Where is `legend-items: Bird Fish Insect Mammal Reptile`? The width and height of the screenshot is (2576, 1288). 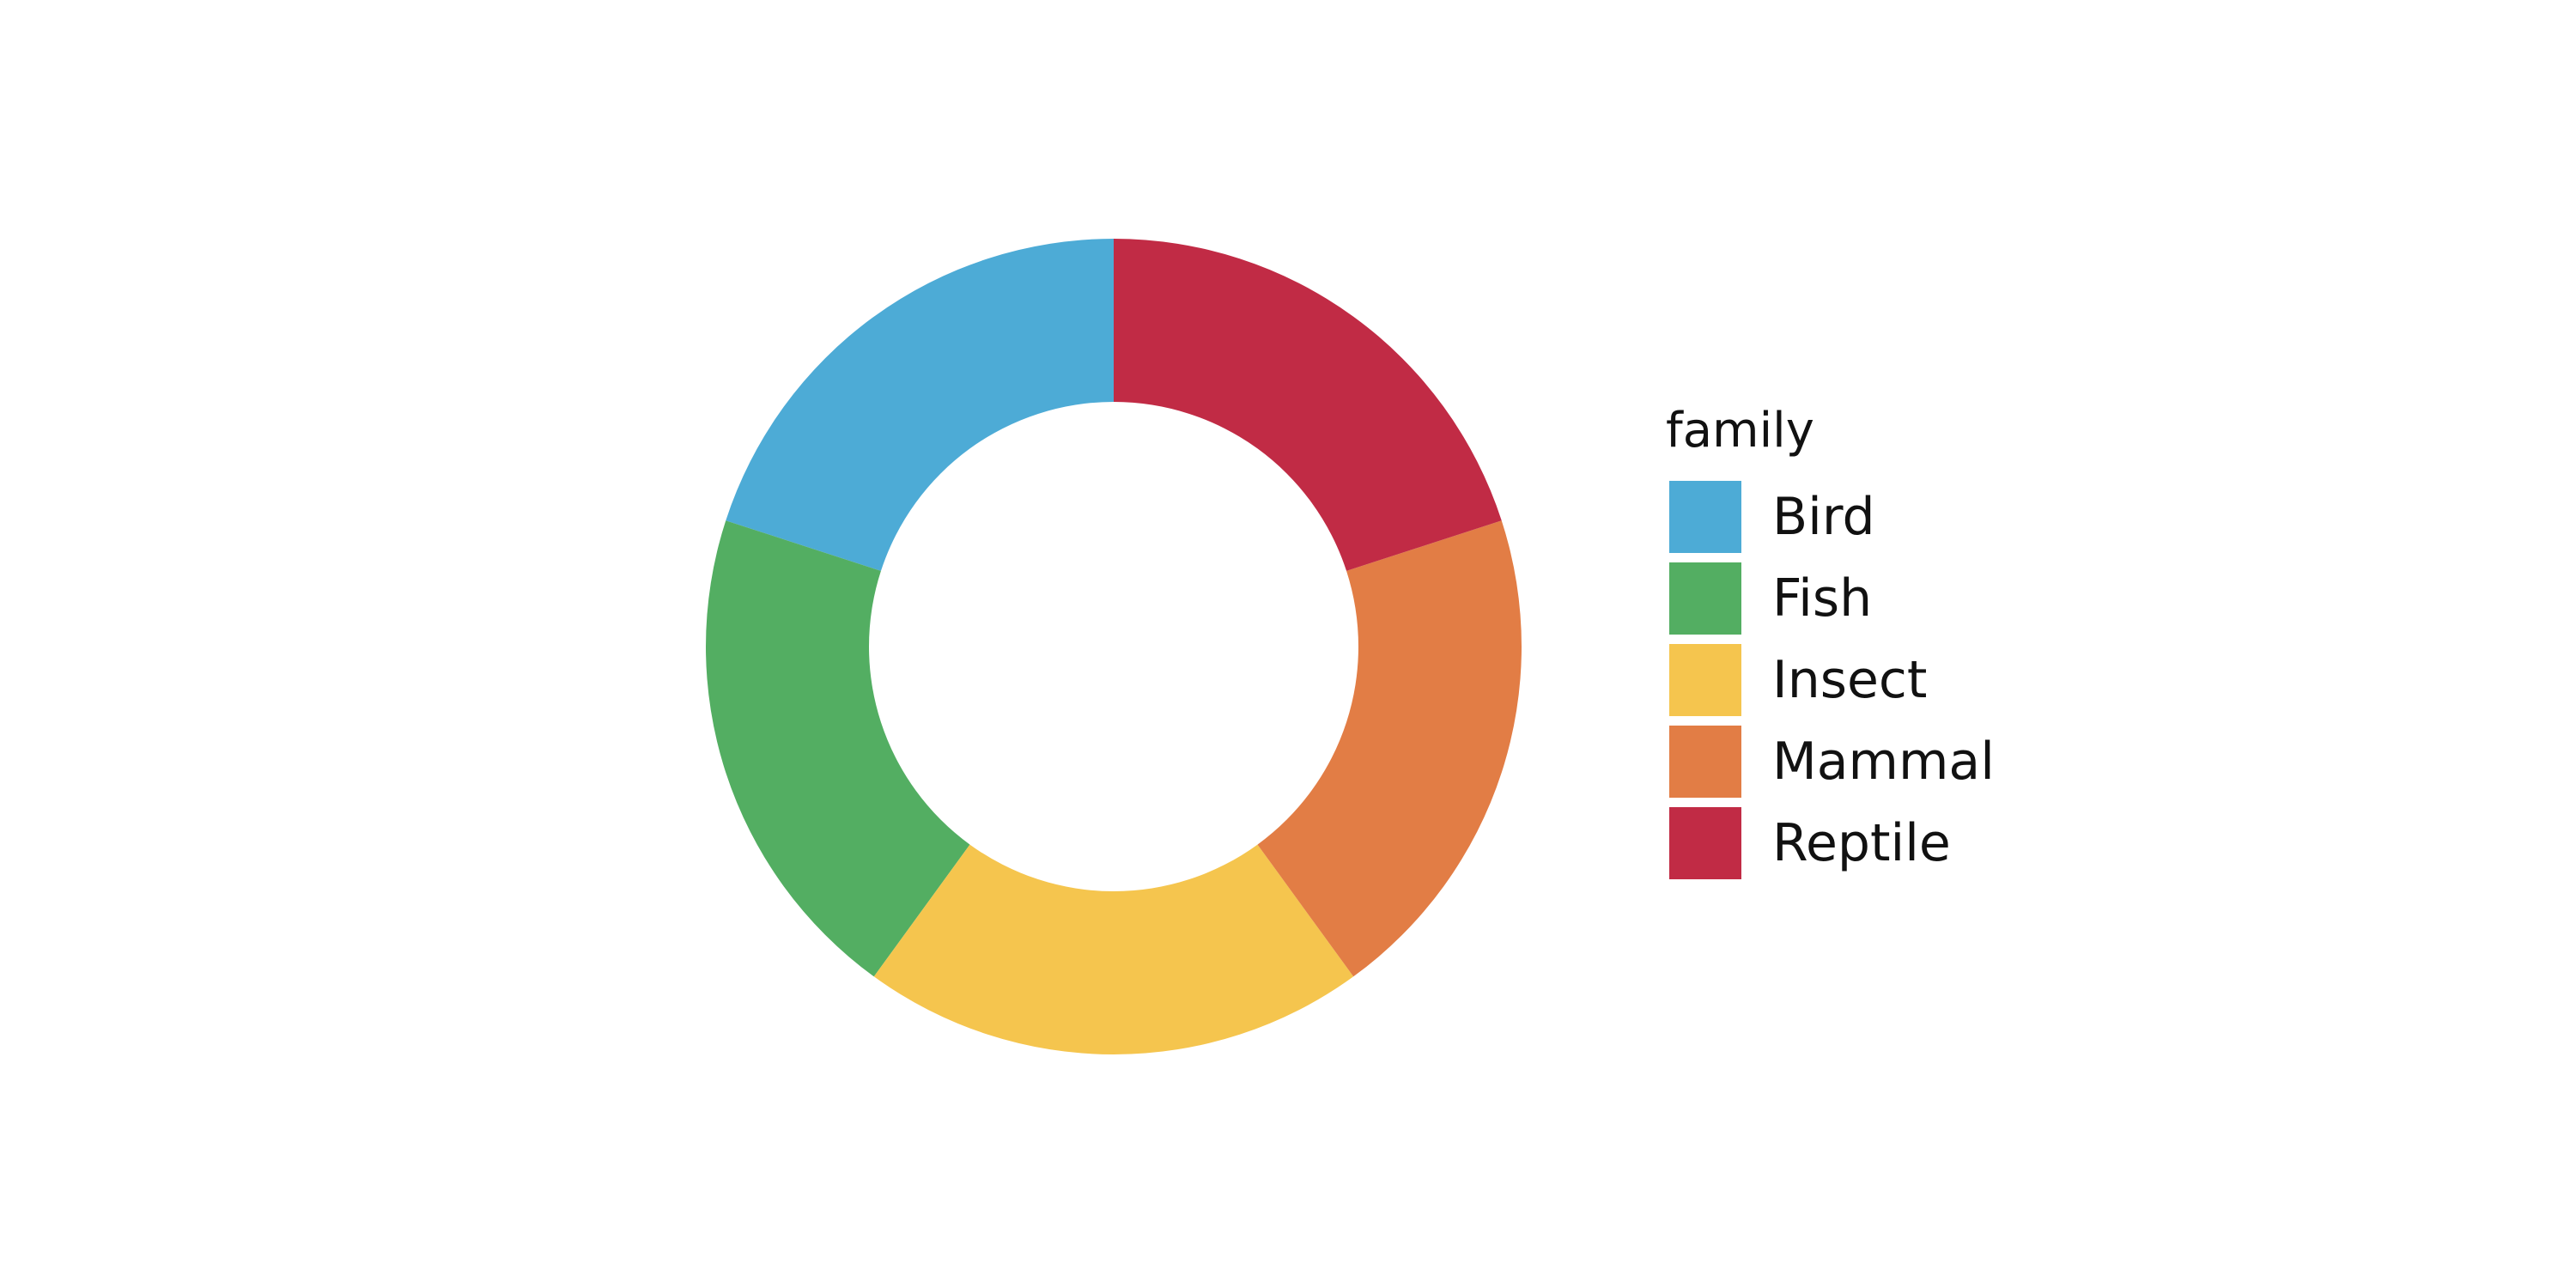 legend-items: Bird Fish Insect Mammal Reptile is located at coordinates (1830, 680).